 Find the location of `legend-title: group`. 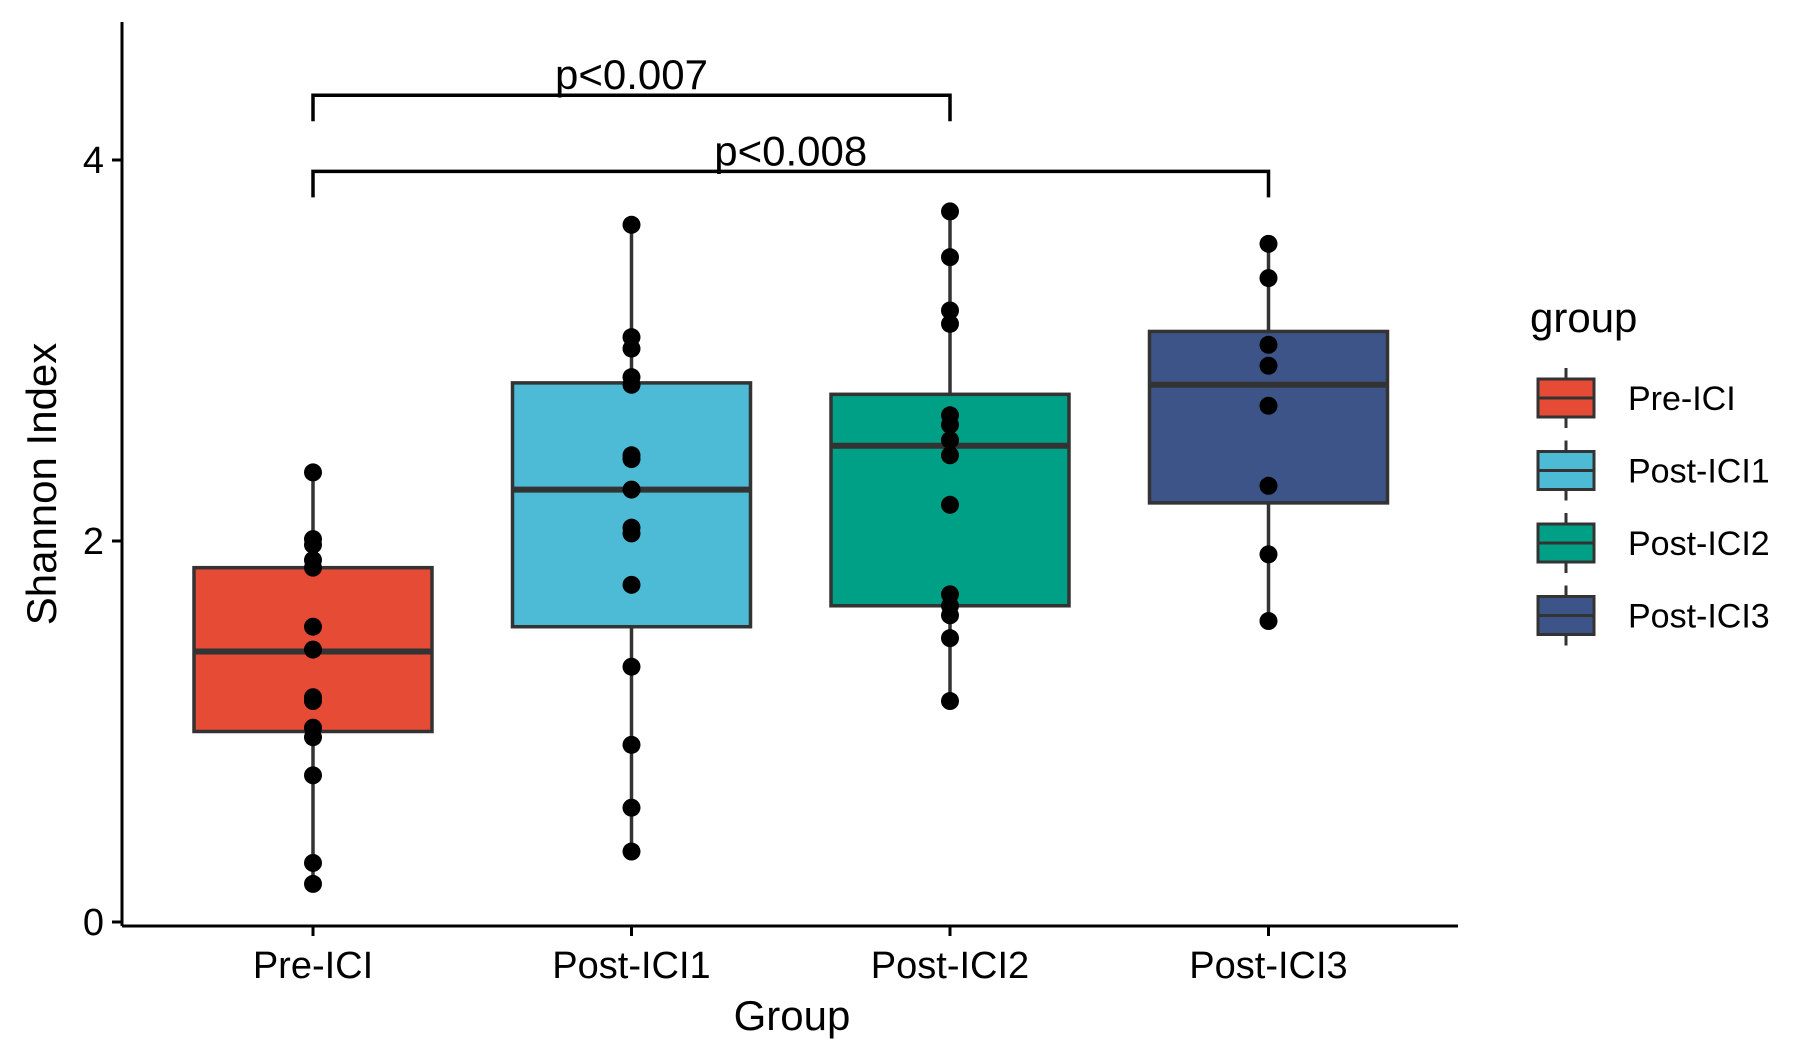

legend-title: group is located at coordinates (1583, 317).